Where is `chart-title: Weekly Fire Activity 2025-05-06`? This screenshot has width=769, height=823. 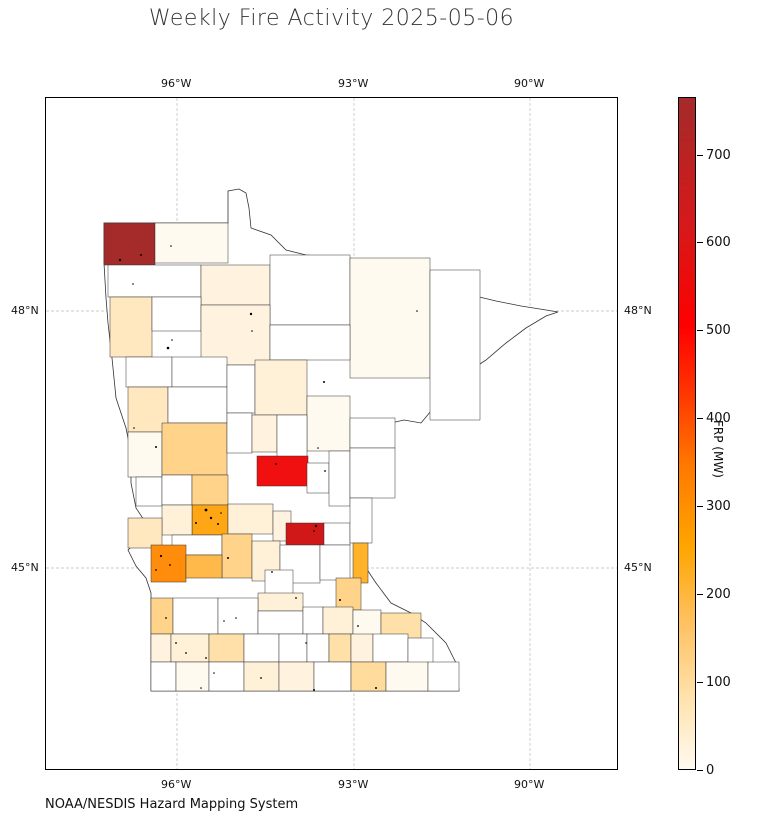
chart-title: Weekly Fire Activity 2025-05-06 is located at coordinates (331, 18).